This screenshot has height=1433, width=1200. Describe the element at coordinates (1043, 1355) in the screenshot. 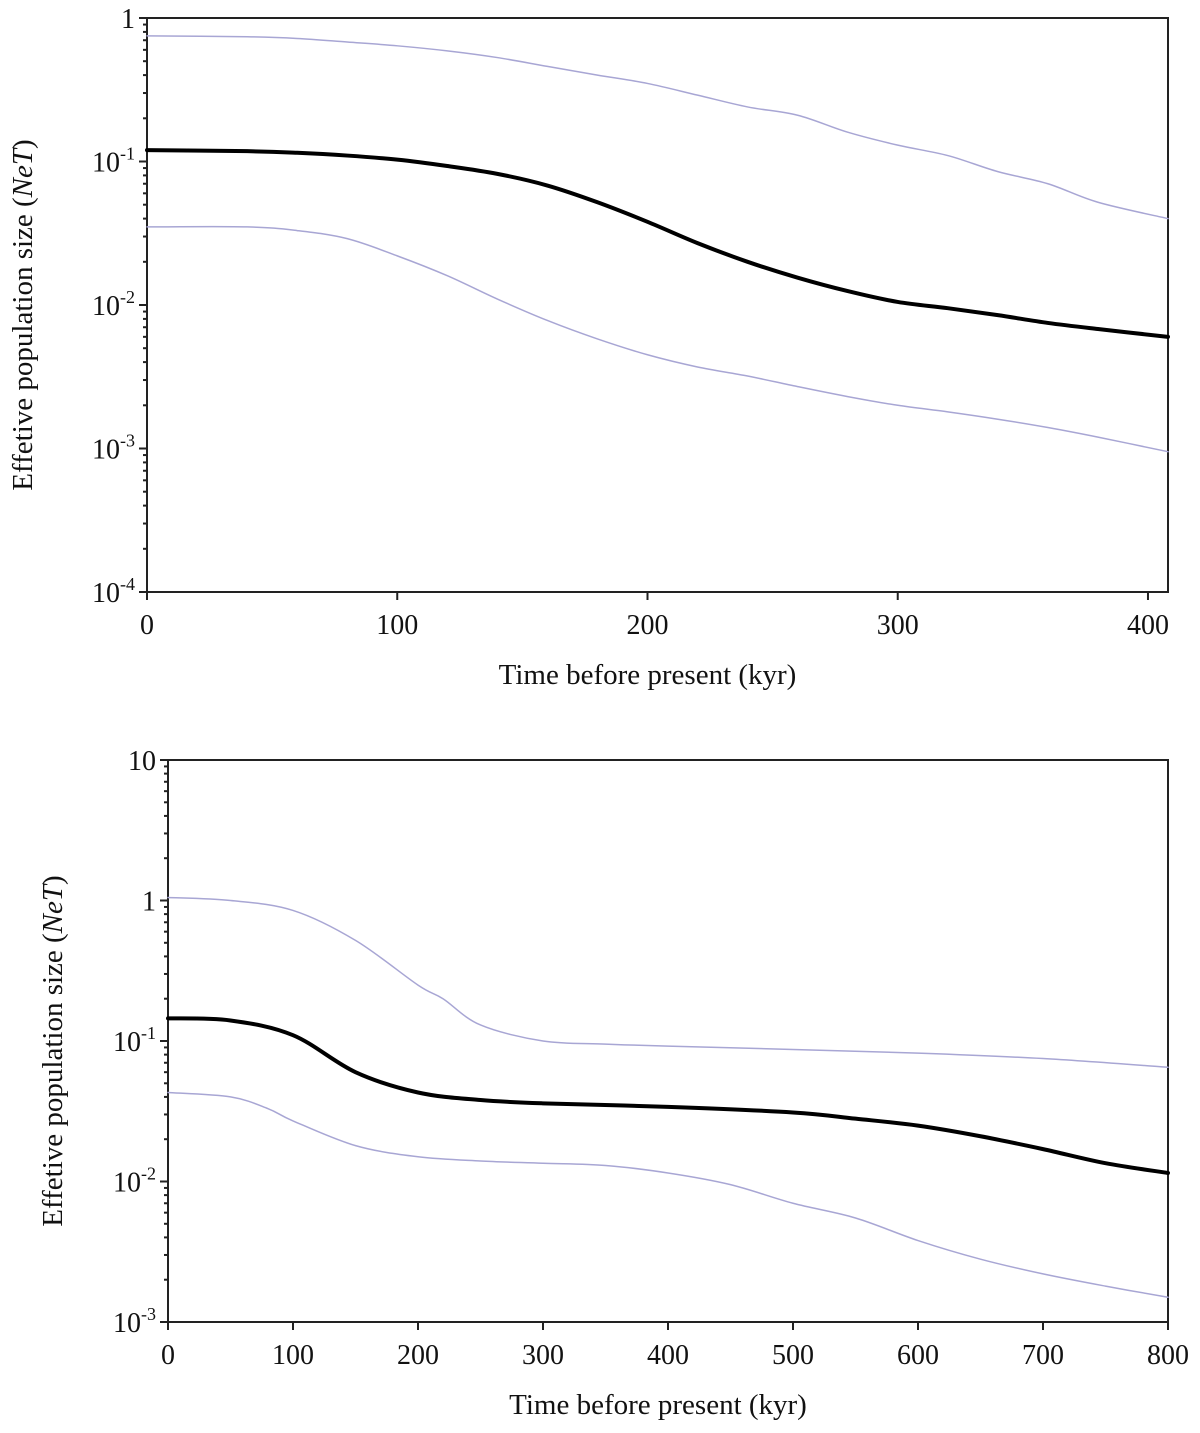

I see `x-tick-label: 700` at that location.